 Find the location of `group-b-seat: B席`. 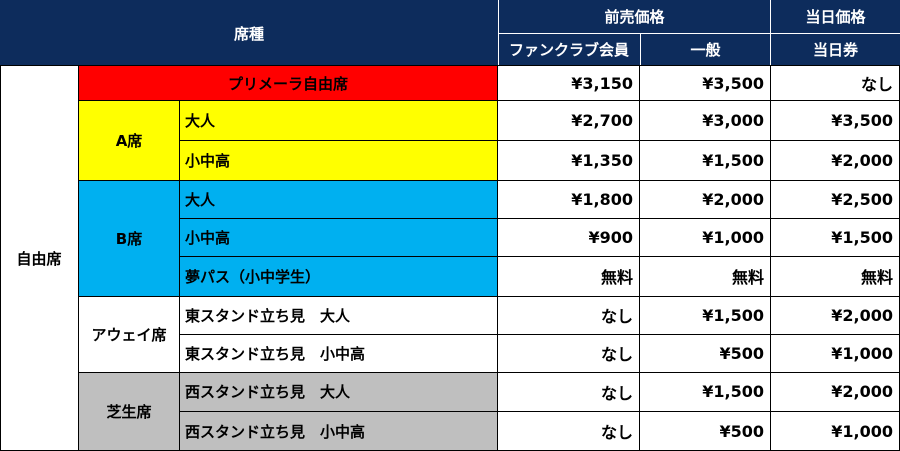

group-b-seat: B席 is located at coordinates (129, 238).